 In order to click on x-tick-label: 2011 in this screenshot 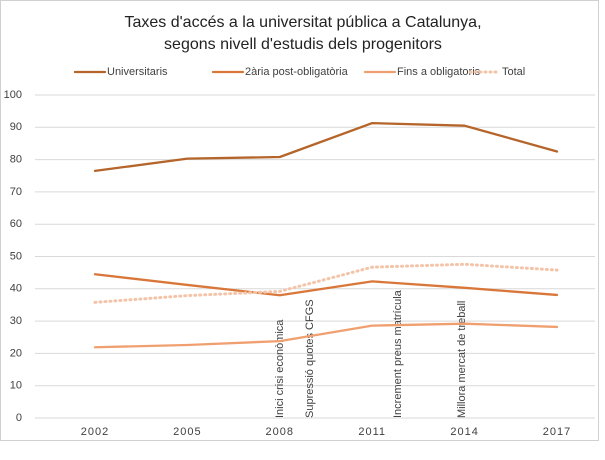, I will do `click(372, 432)`.